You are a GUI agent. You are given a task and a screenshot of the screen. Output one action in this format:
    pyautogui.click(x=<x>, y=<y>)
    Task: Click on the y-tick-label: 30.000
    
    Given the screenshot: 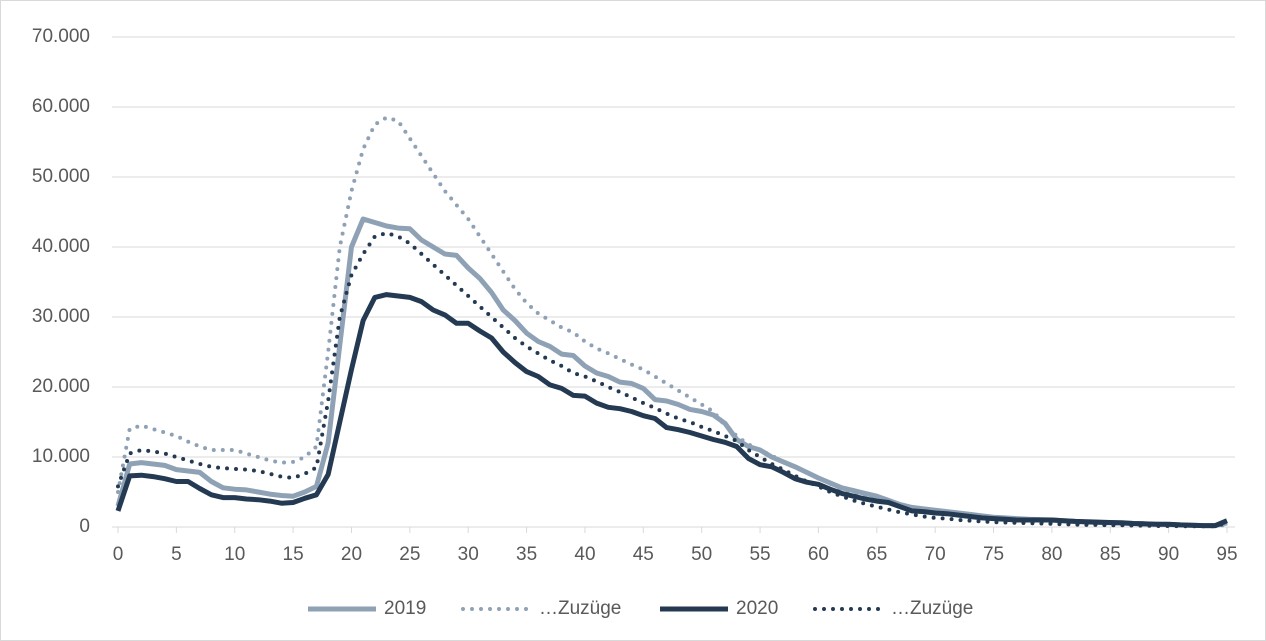 What is the action you would take?
    pyautogui.click(x=61, y=316)
    